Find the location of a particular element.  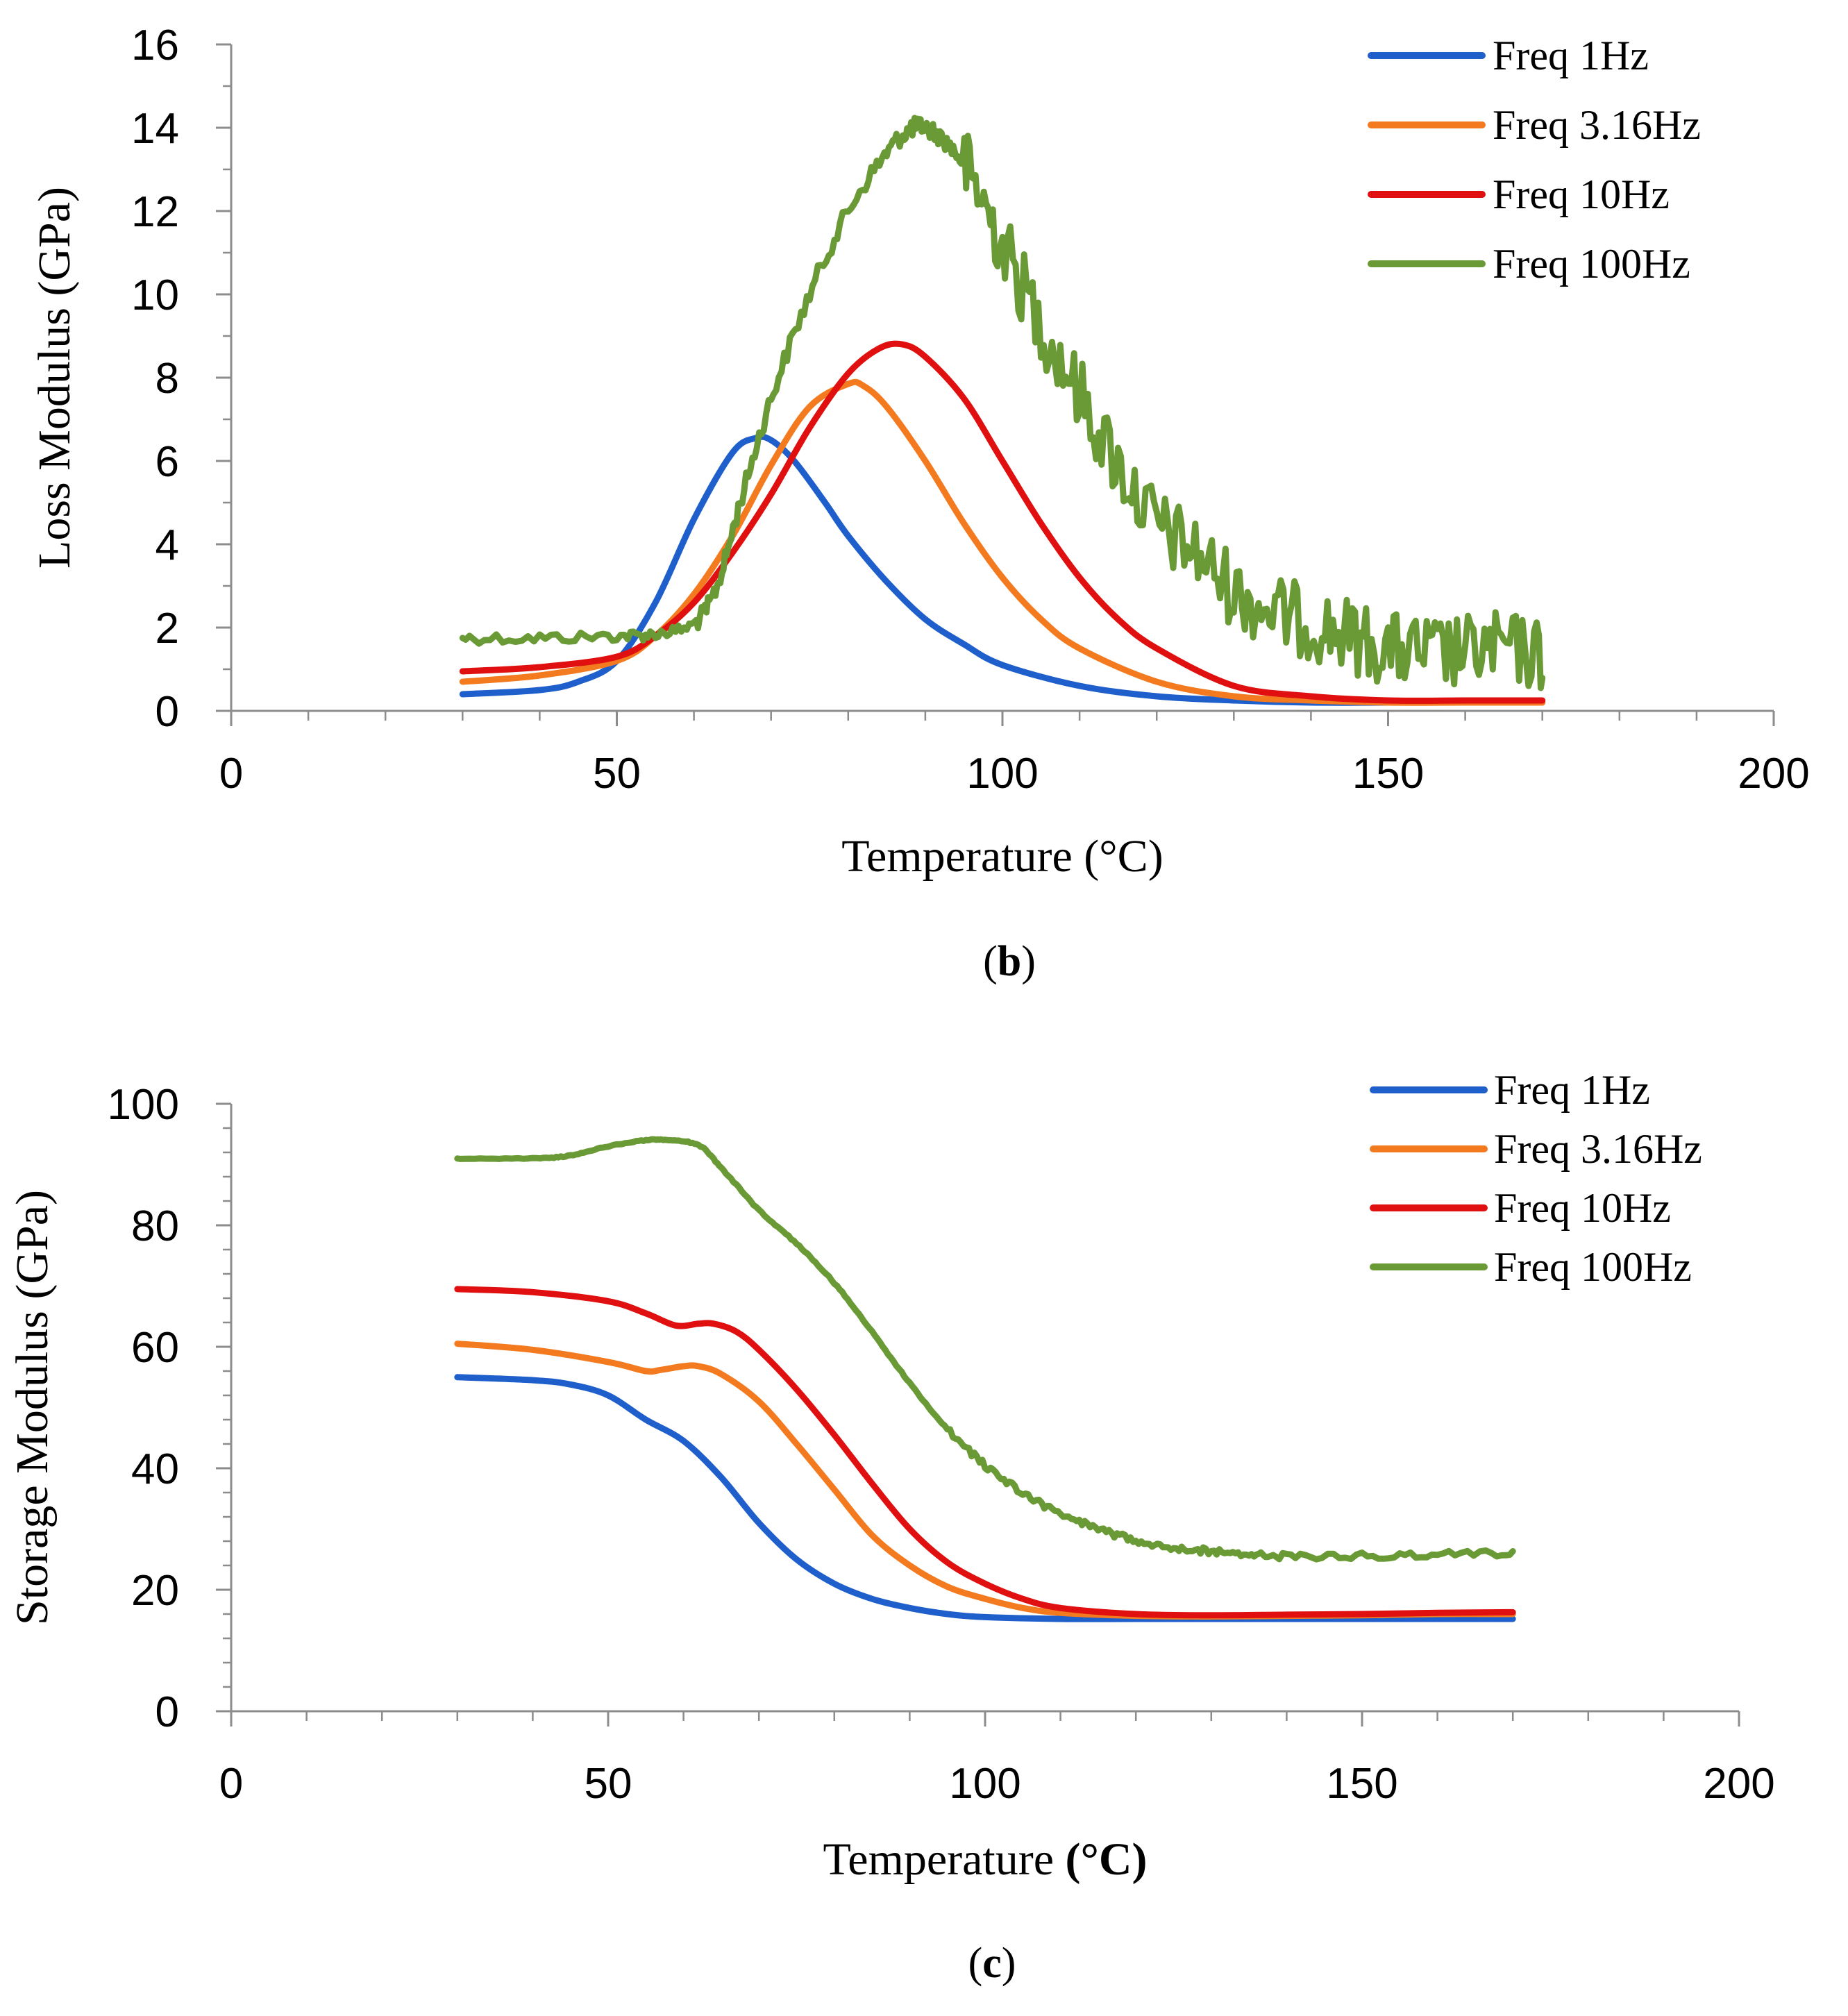

y-tick-label: 2 is located at coordinates (167, 629).